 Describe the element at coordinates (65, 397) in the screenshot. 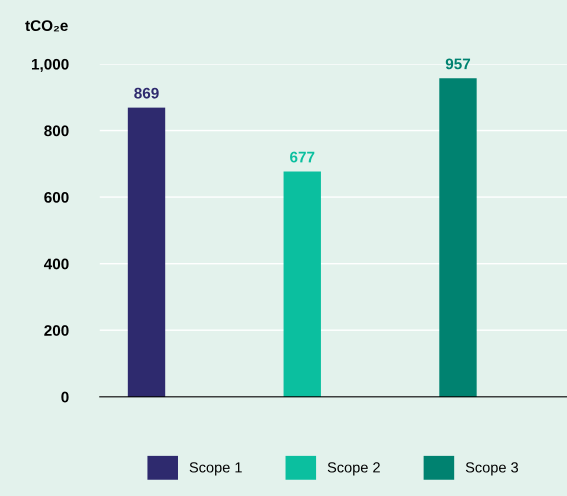

I see `y-tick-label: 0` at that location.